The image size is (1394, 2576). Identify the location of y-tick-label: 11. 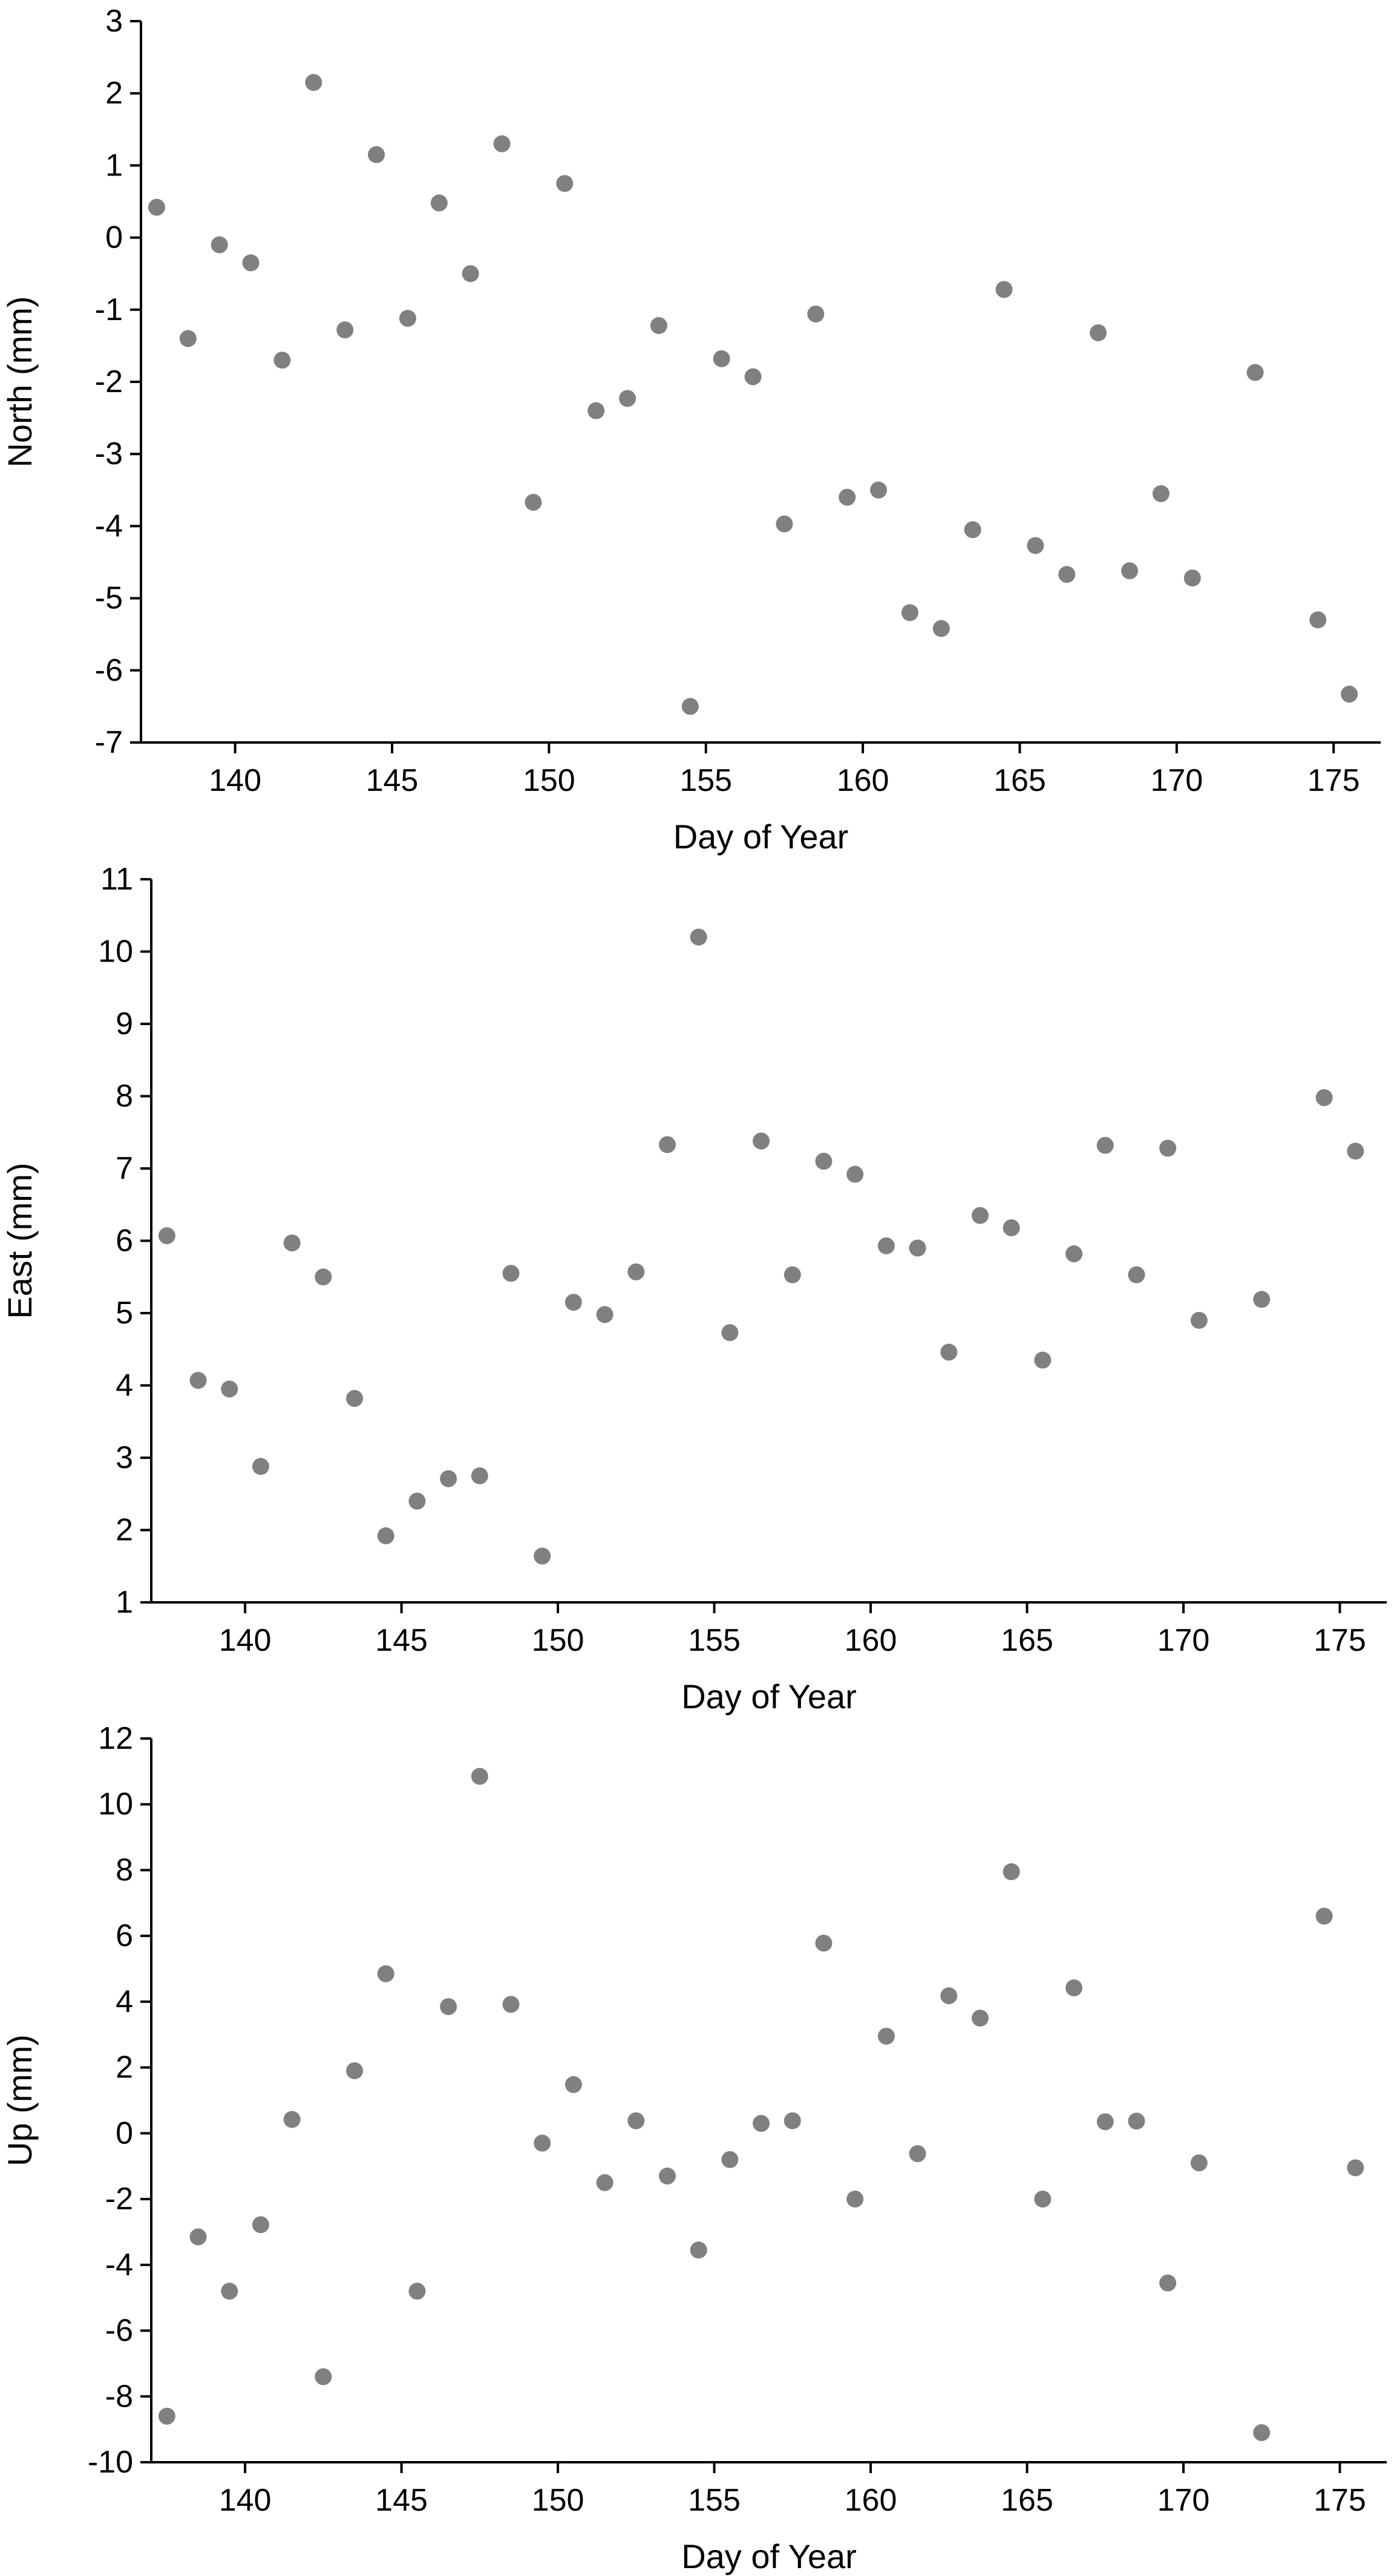
(116, 879).